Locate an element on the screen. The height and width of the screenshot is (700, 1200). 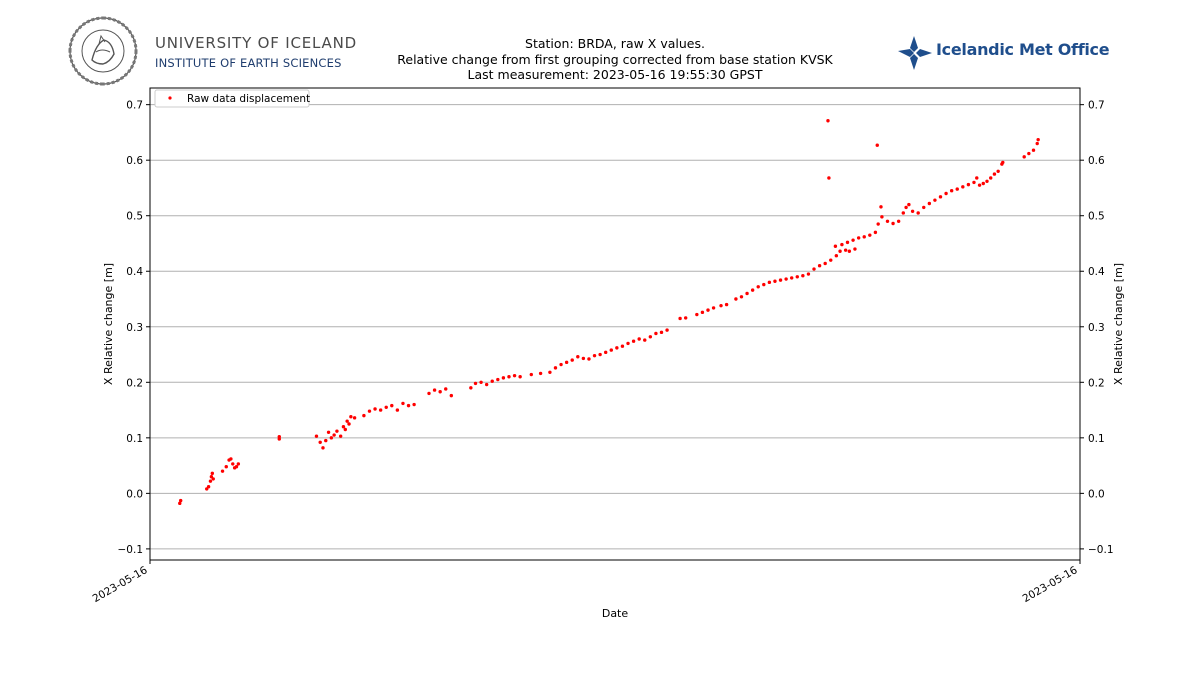
y-tick-label: 0.1 is located at coordinates (134, 439).